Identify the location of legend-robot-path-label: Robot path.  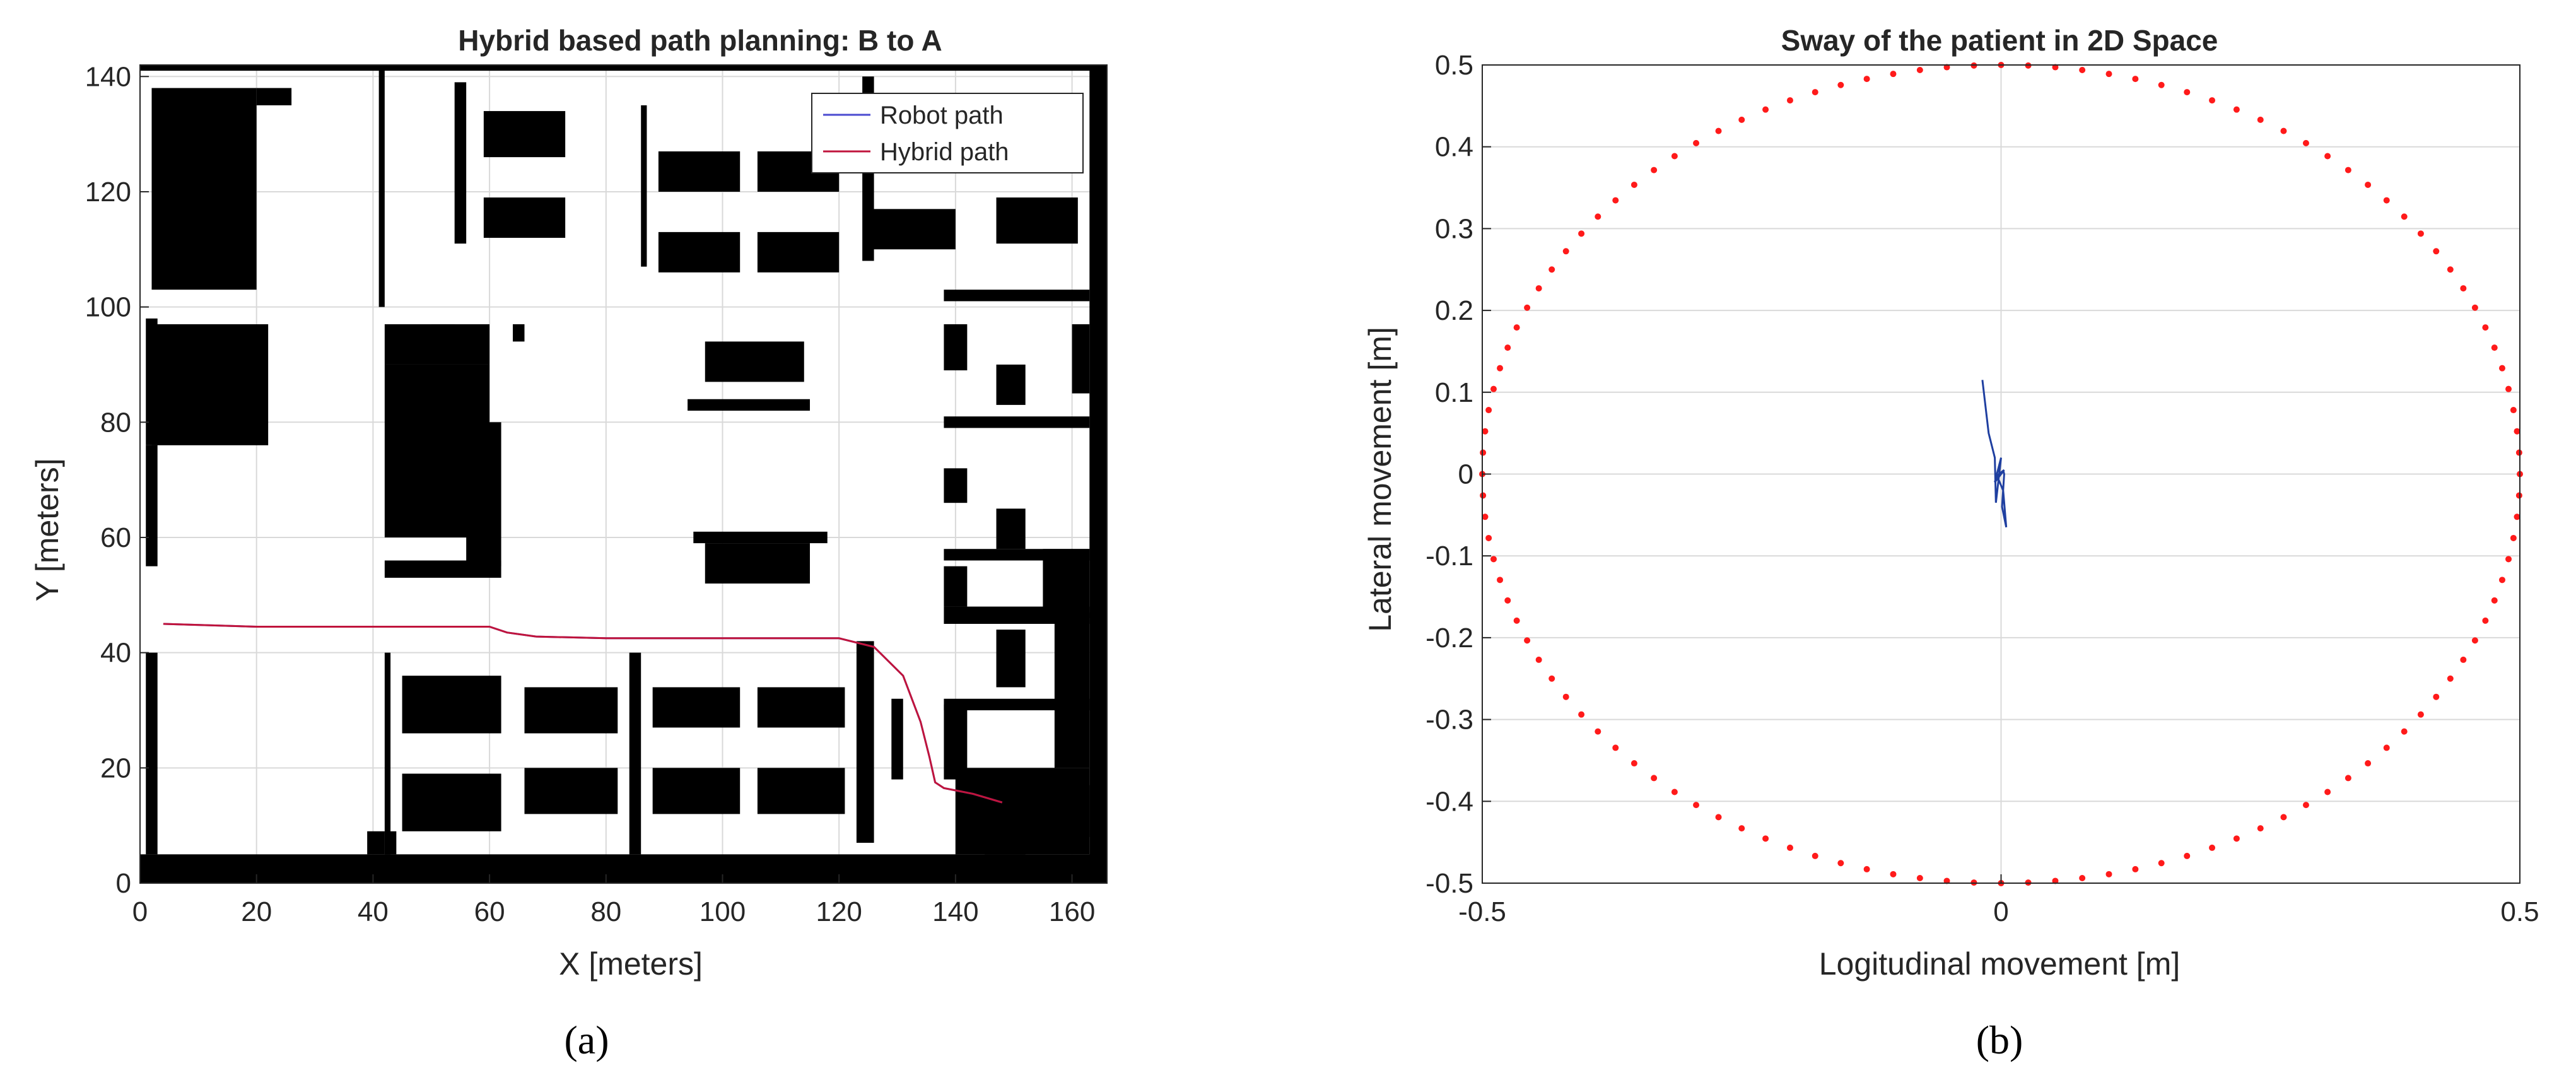
(942, 115).